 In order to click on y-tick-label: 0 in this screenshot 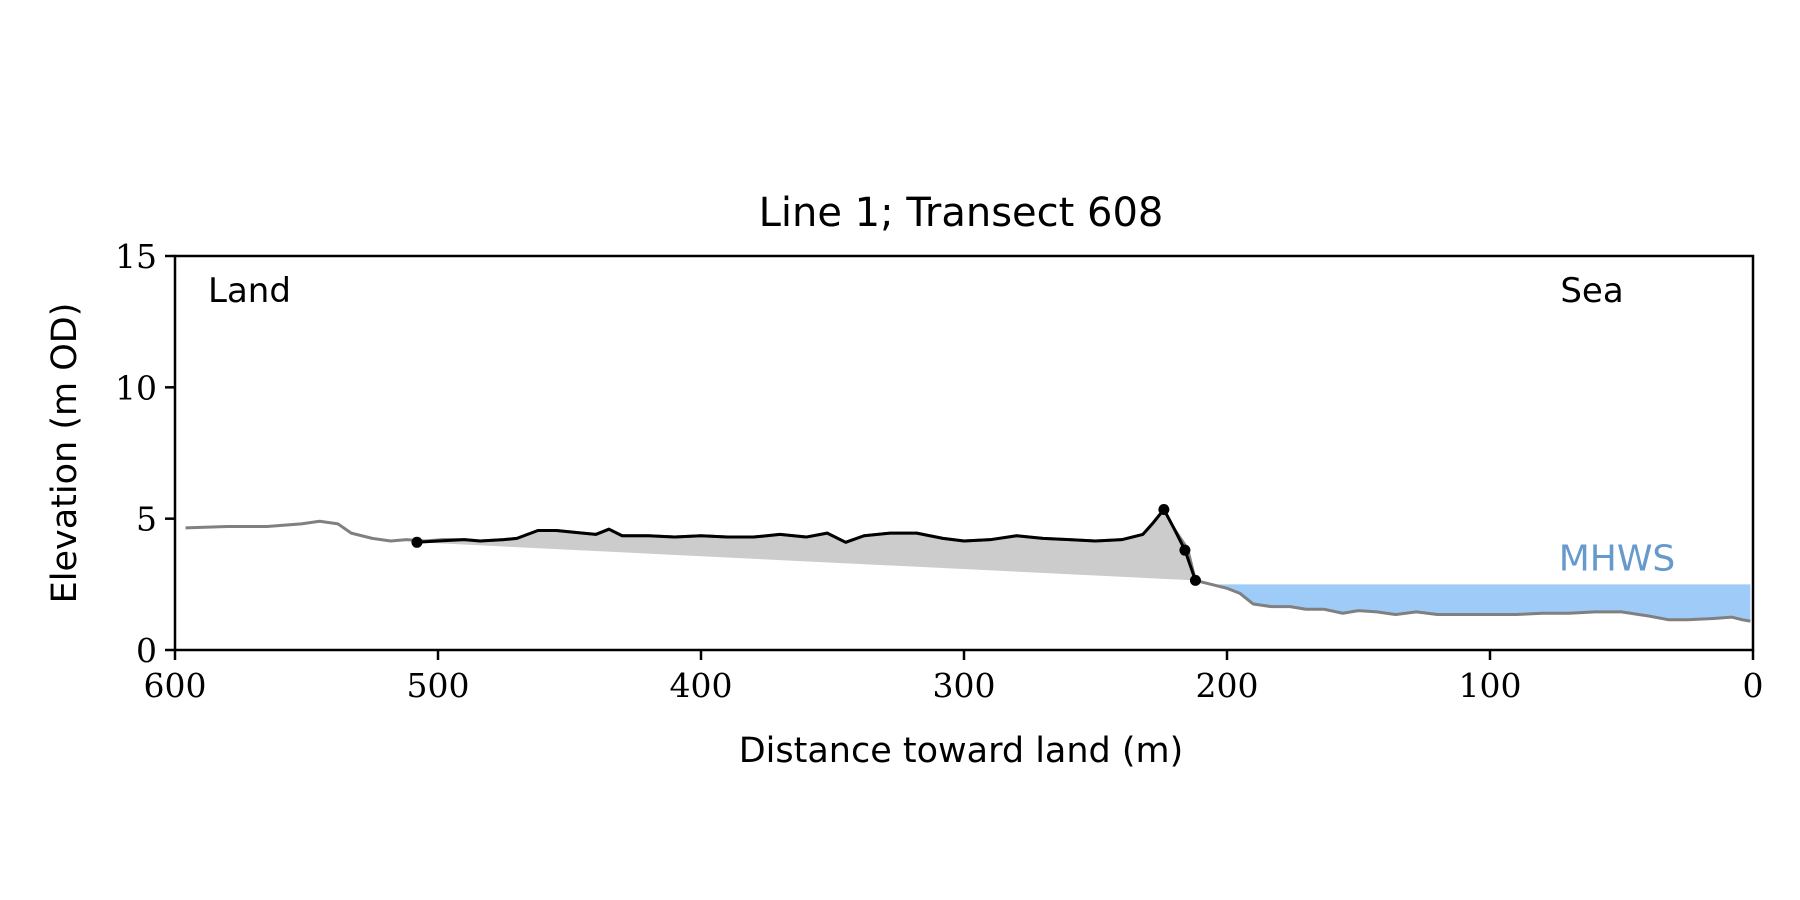, I will do `click(146, 650)`.